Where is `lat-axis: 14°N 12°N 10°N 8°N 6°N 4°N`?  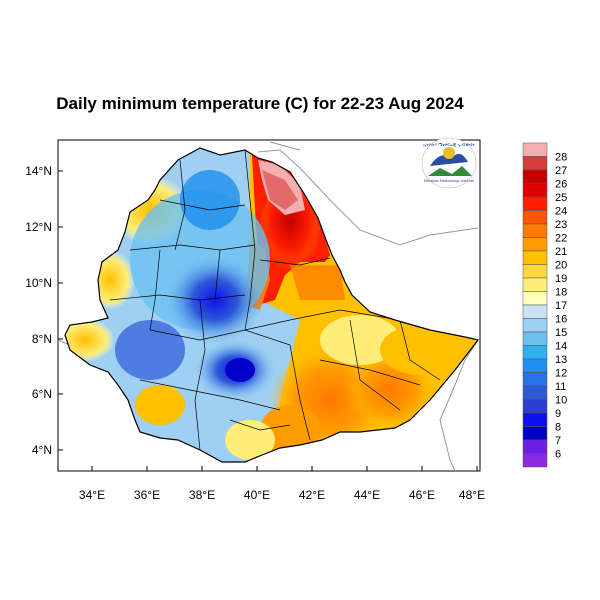 lat-axis: 14°N 12°N 10°N 8°N 6°N 4°N is located at coordinates (44, 310).